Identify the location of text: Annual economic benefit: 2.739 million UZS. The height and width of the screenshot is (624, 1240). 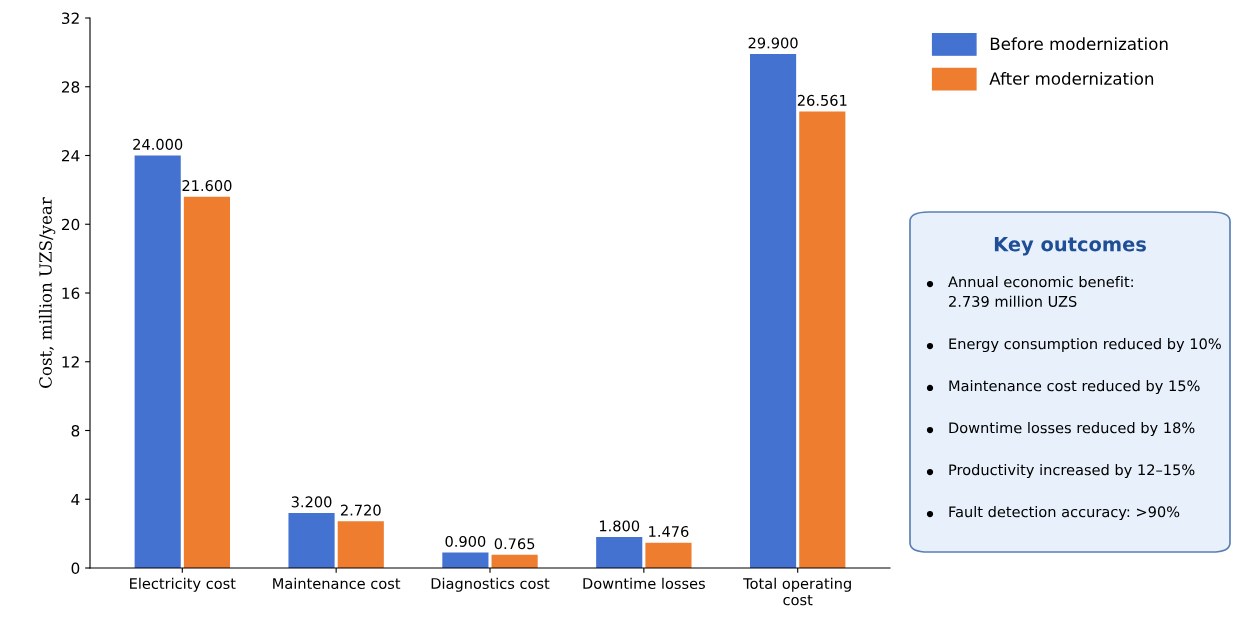
(1040, 291).